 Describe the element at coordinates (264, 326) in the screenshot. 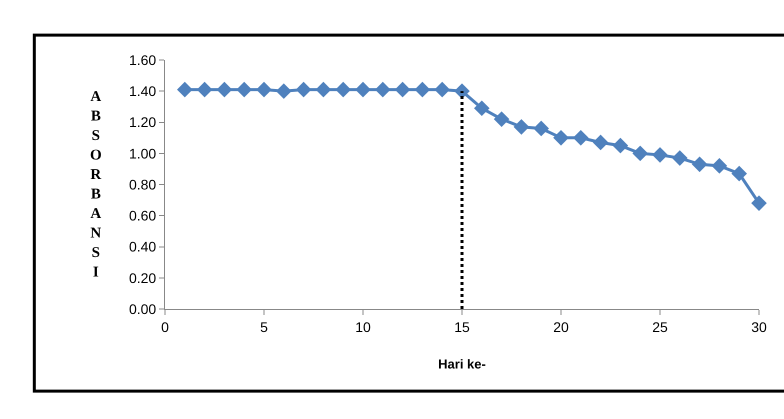

I see `x-tick-label: 5` at that location.